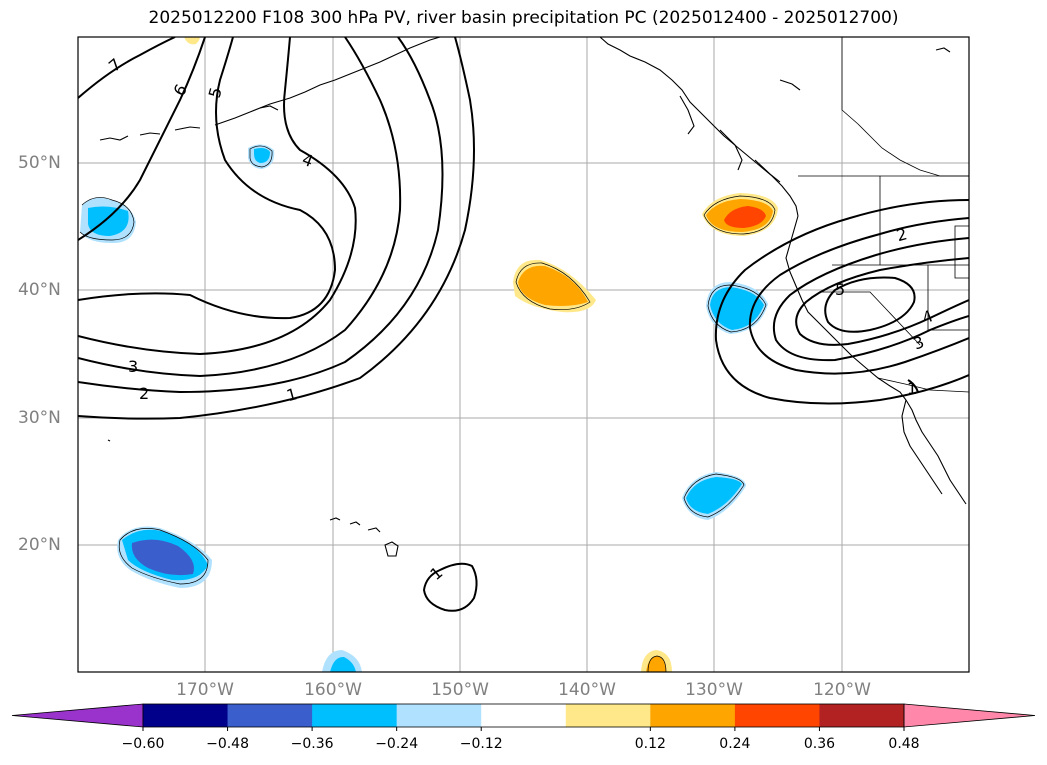  Describe the element at coordinates (39, 163) in the screenshot. I see `lat-label-50n: 50°N` at that location.